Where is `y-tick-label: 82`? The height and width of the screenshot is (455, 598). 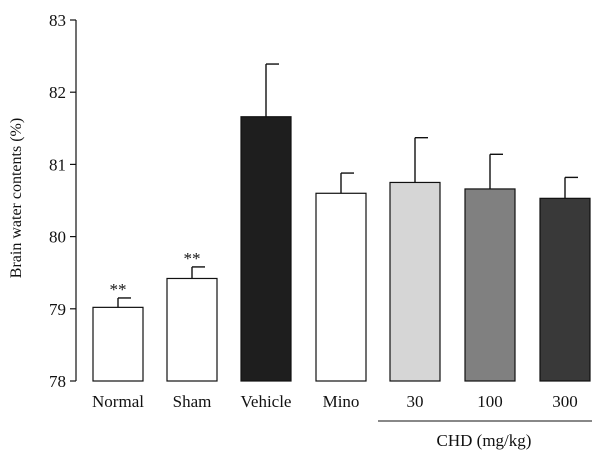 y-tick-label: 82 is located at coordinates (57, 92).